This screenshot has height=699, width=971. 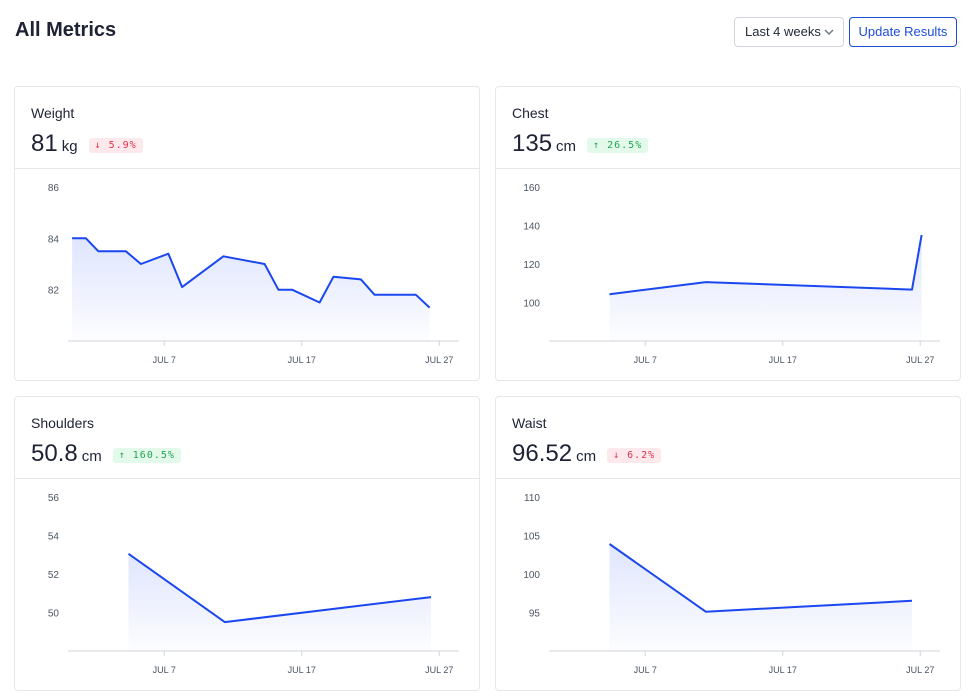 What do you see at coordinates (532, 143) in the screenshot?
I see `metric-value: 135` at bounding box center [532, 143].